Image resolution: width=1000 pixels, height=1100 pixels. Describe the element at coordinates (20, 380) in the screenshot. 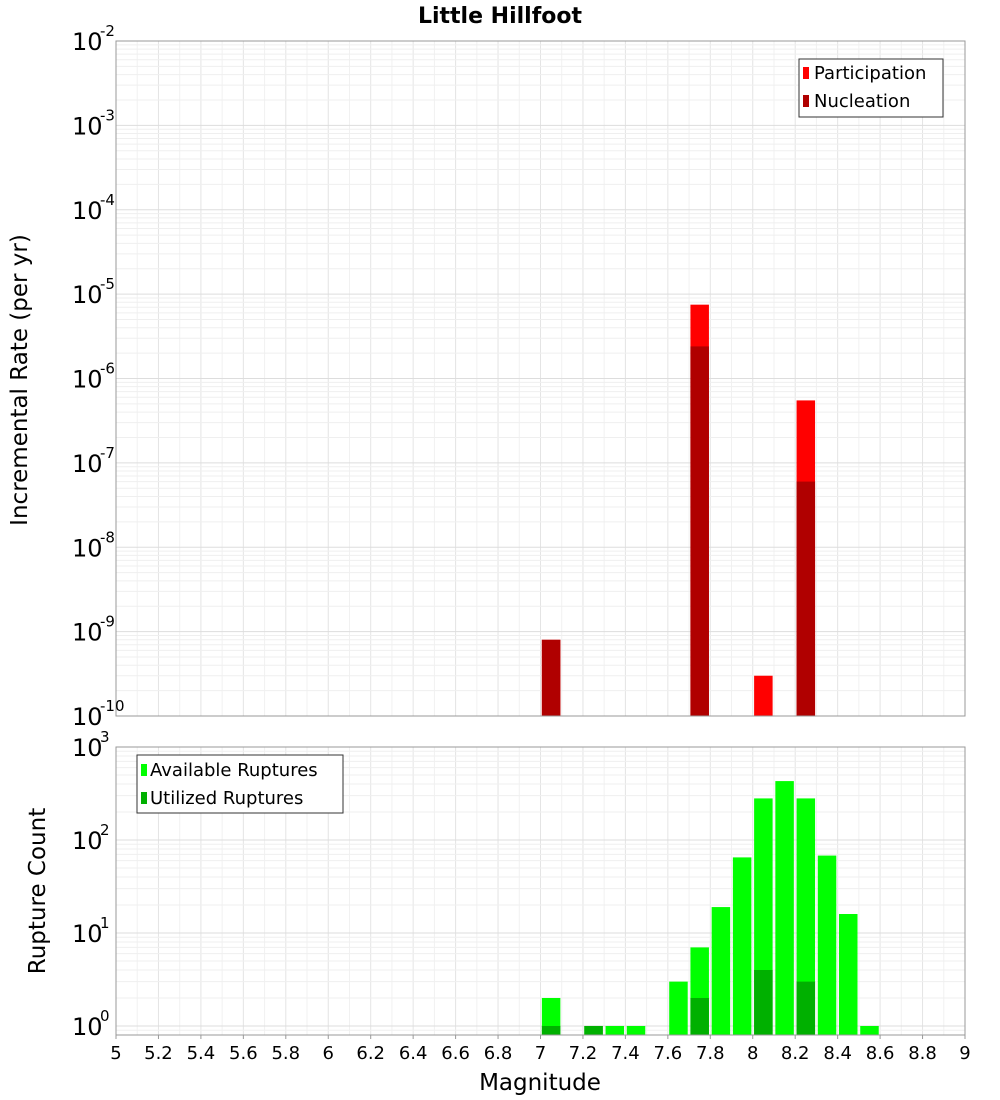

I see `rate-y-axis-label: Incremental Rate (per yr)` at that location.